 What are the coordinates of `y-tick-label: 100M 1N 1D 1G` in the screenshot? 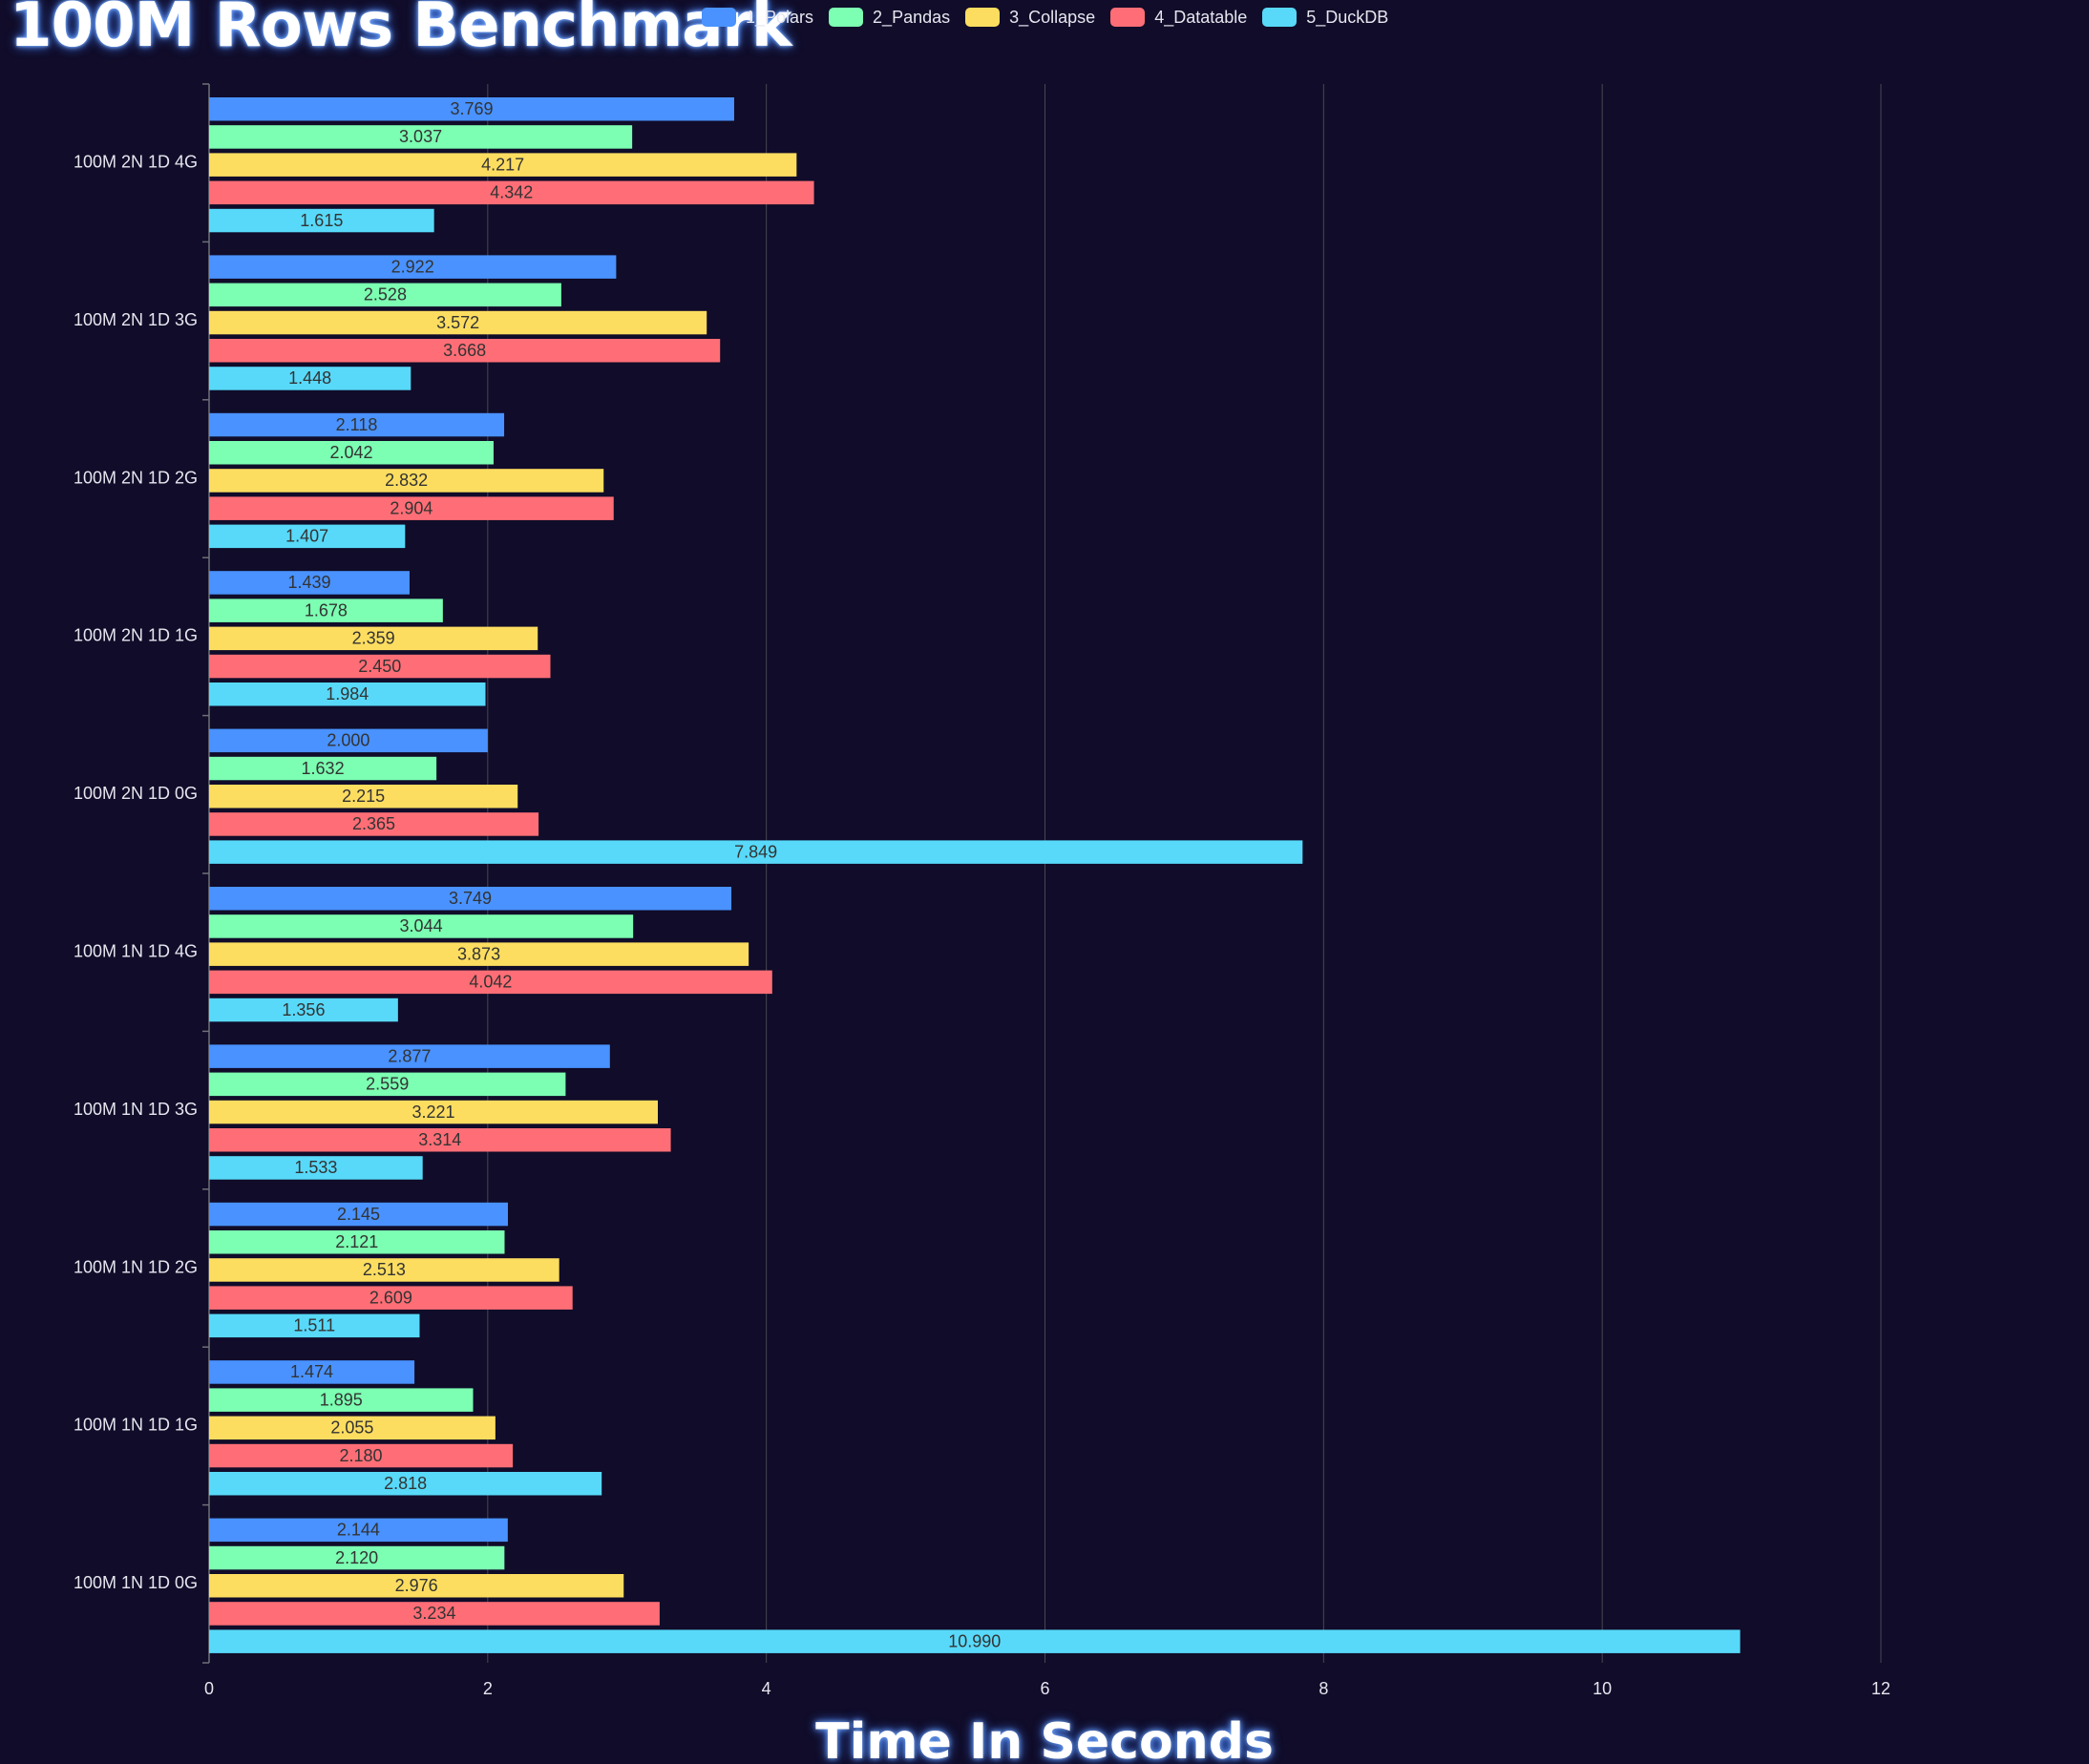 It's located at (136, 1426).